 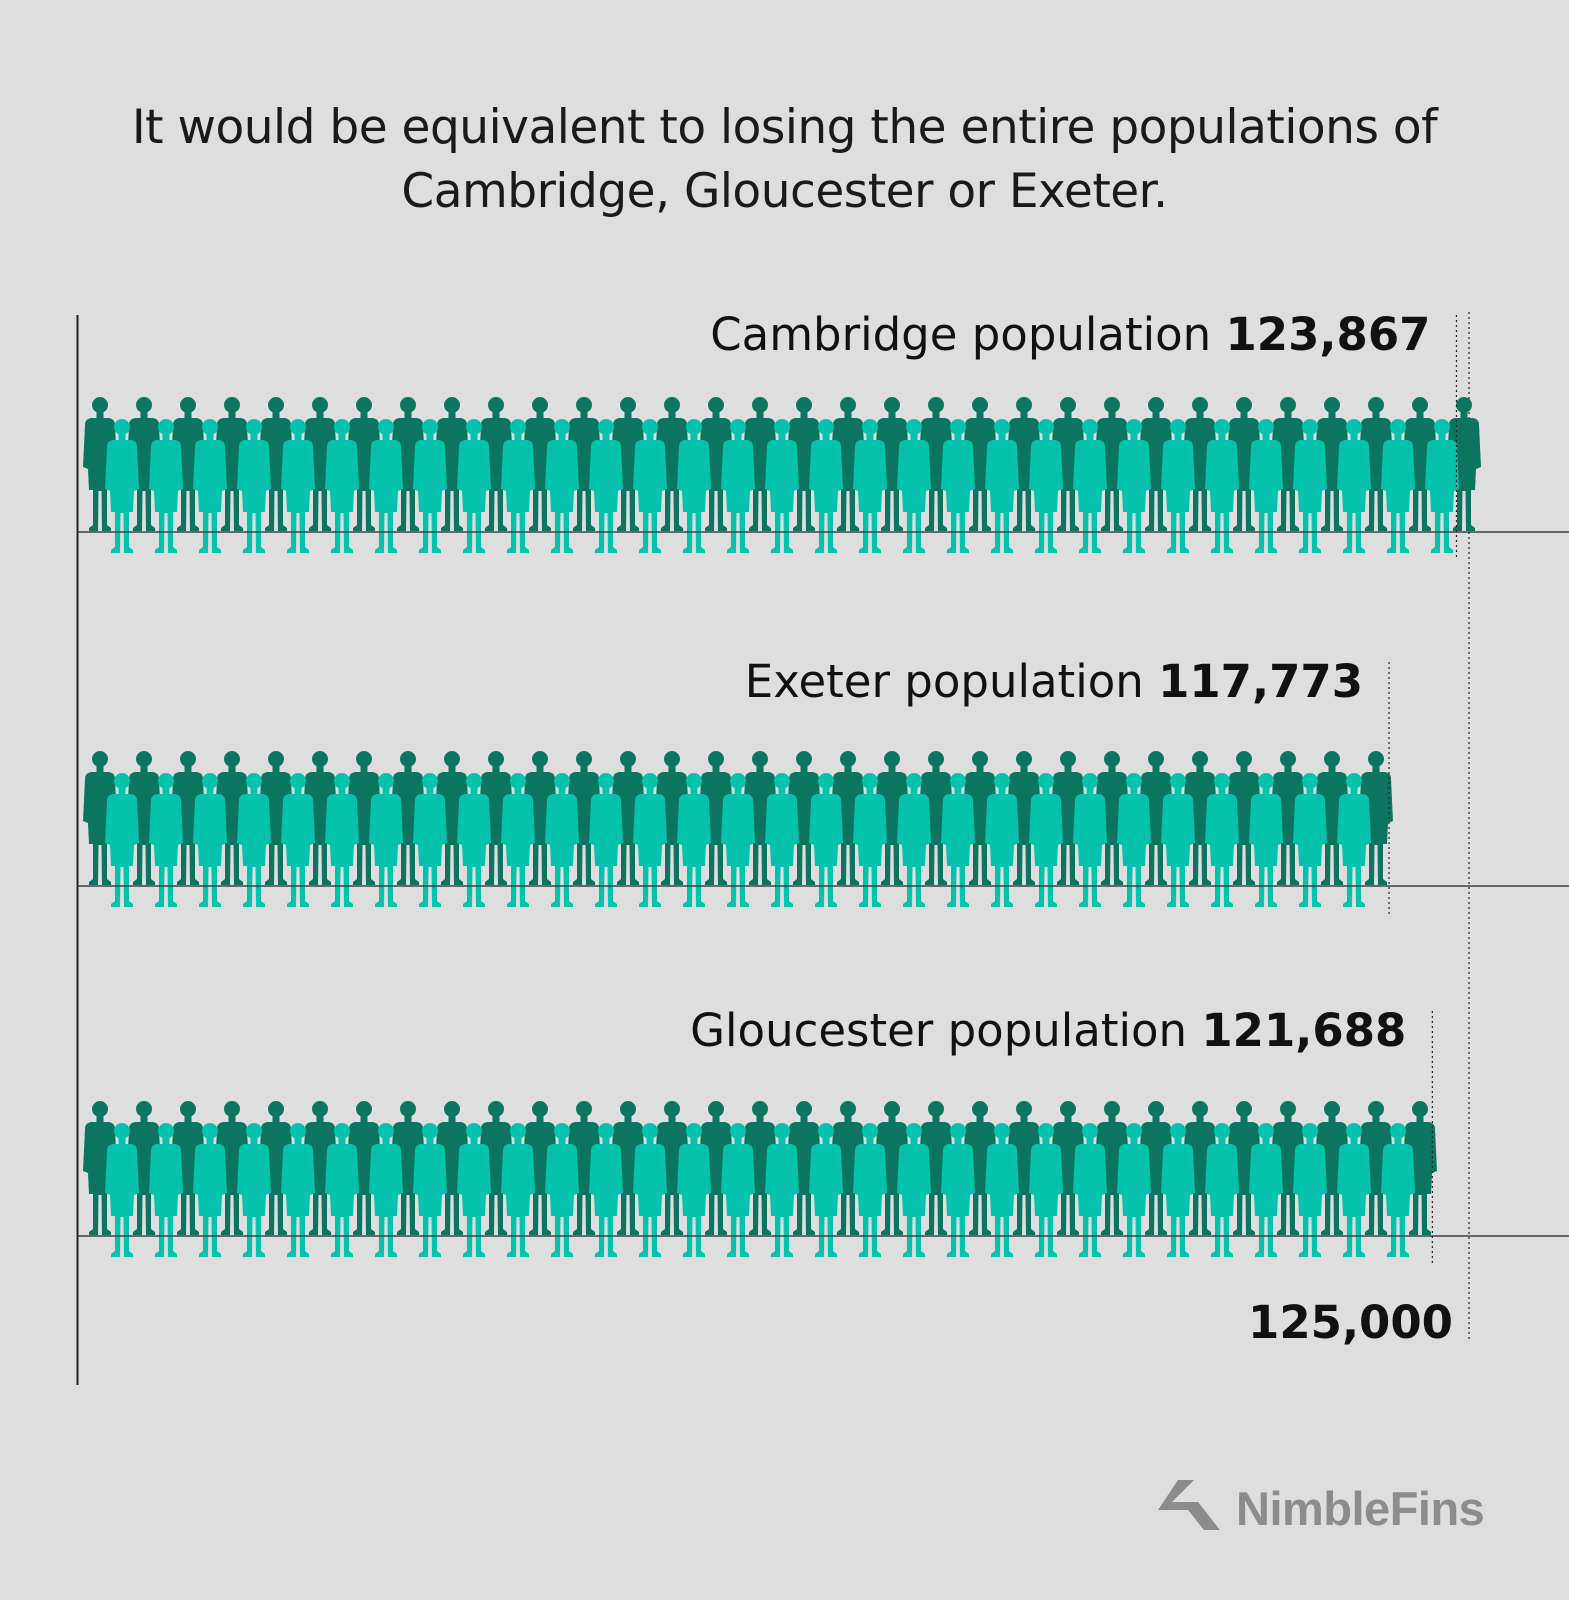 I want to click on bar-label: Cambridge population 123,867, so click(x=1070, y=334).